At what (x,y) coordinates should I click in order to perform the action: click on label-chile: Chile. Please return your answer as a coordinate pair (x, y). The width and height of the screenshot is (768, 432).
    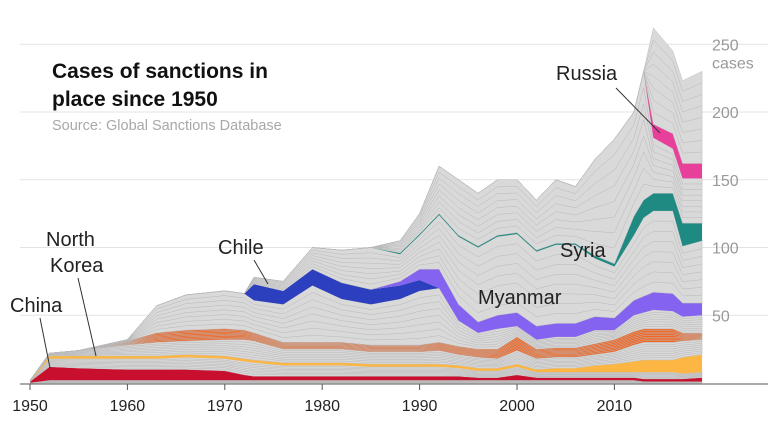
    Looking at the image, I should click on (241, 248).